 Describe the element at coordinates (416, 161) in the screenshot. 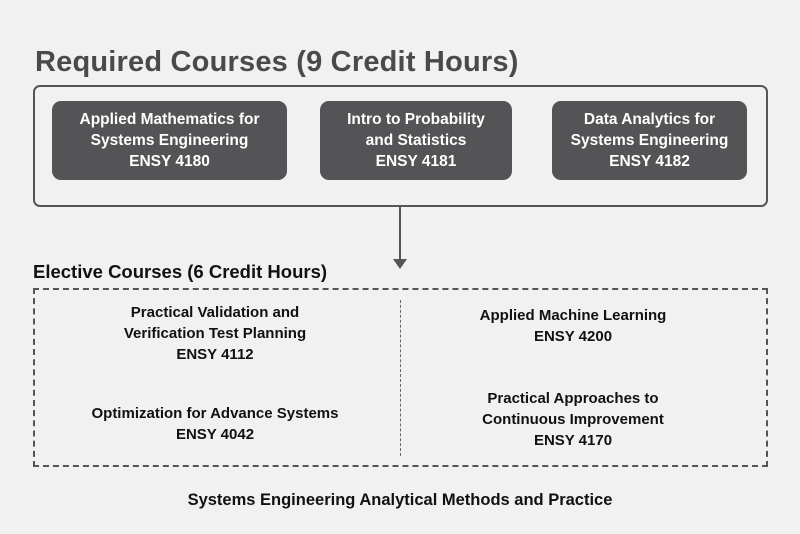

I see `course-code: ENSY 4181` at that location.